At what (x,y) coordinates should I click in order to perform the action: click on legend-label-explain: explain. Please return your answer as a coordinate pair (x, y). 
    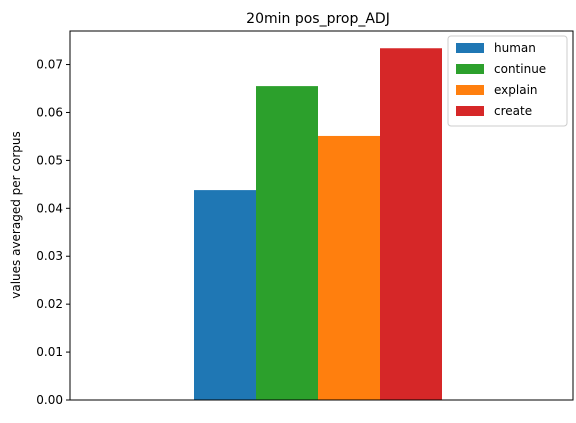
    Looking at the image, I should click on (516, 90).